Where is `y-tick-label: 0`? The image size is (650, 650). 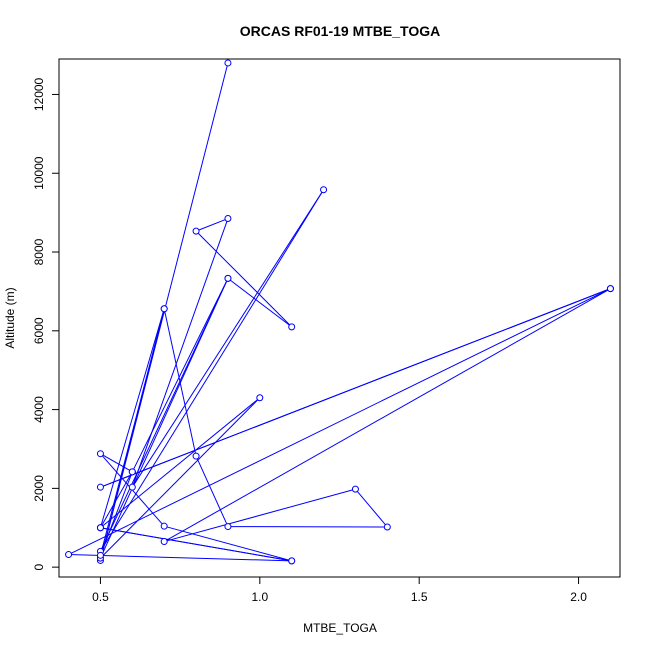 y-tick-label: 0 is located at coordinates (39, 566).